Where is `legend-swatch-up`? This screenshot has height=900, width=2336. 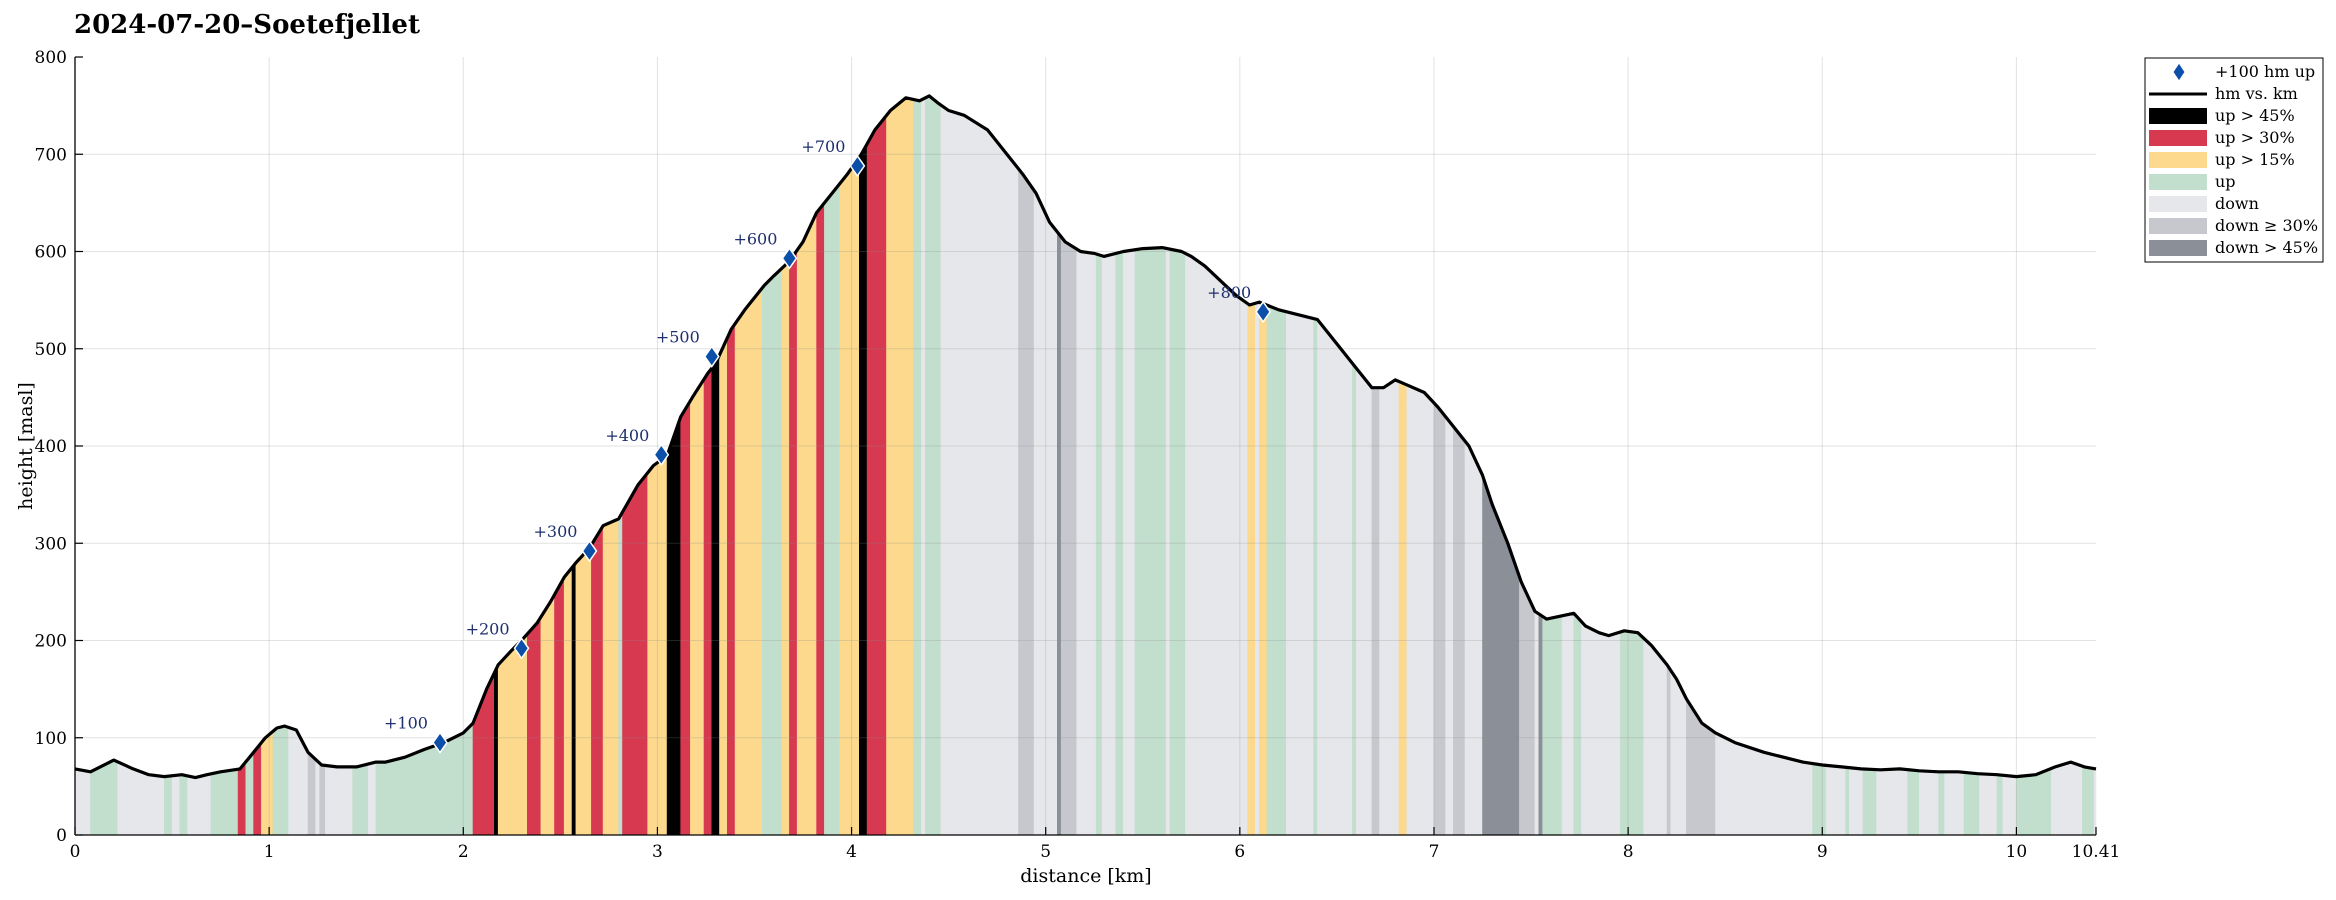
legend-swatch-up is located at coordinates (2178, 182).